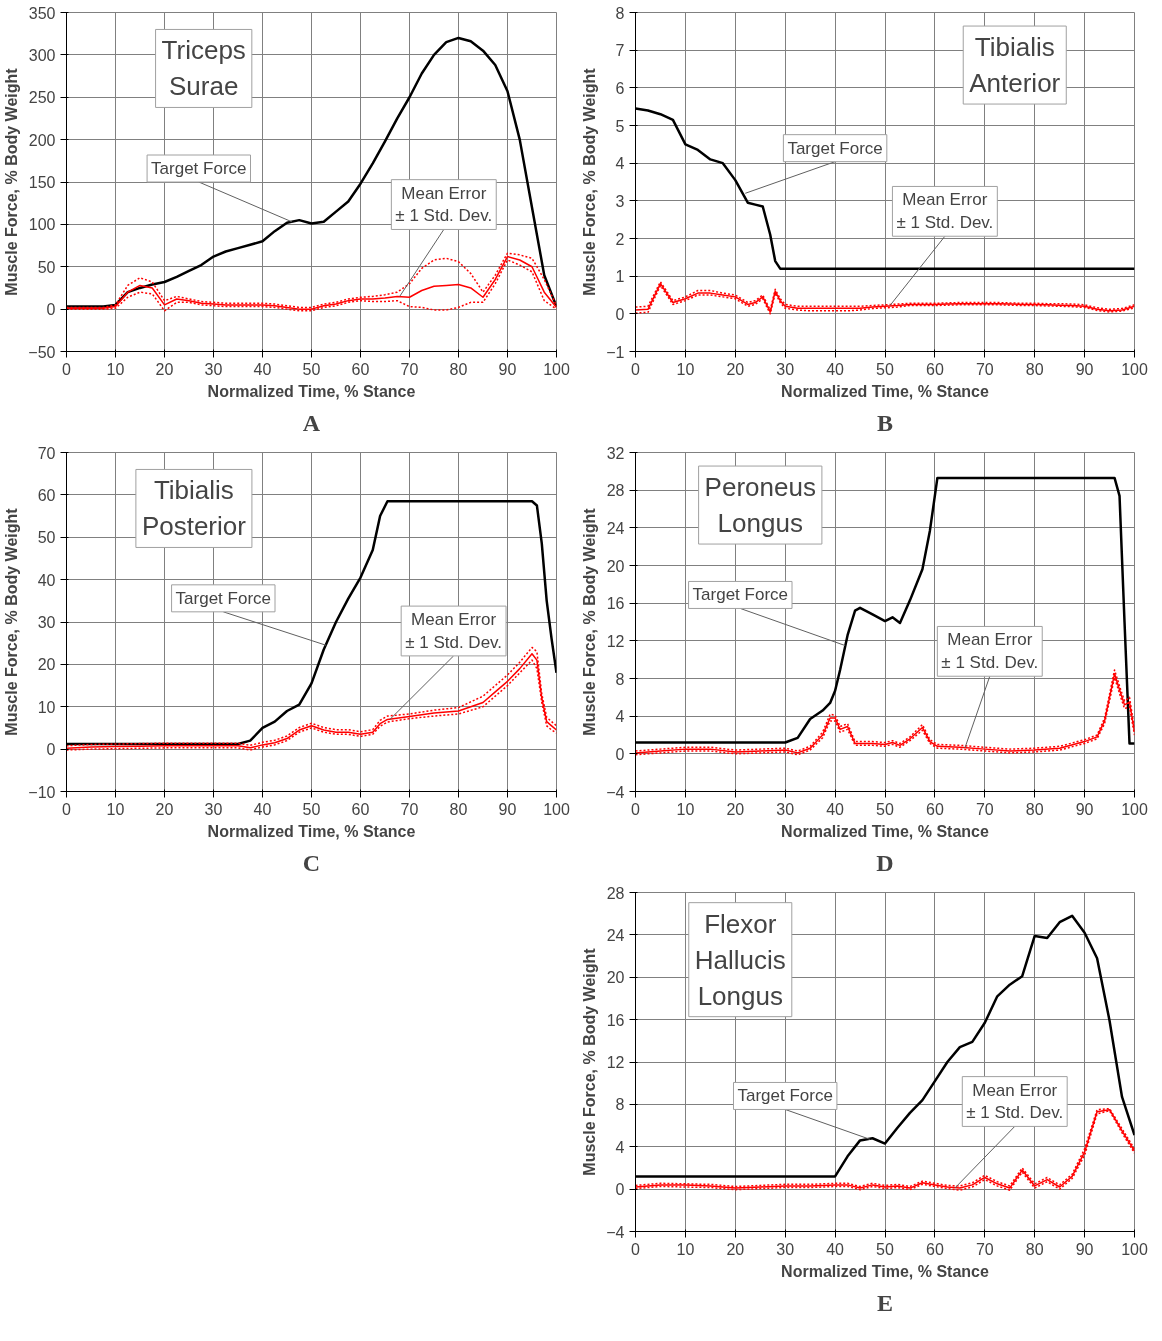 The image size is (1162, 1341). What do you see at coordinates (620, 88) in the screenshot?
I see `y-tick-label: 6` at bounding box center [620, 88].